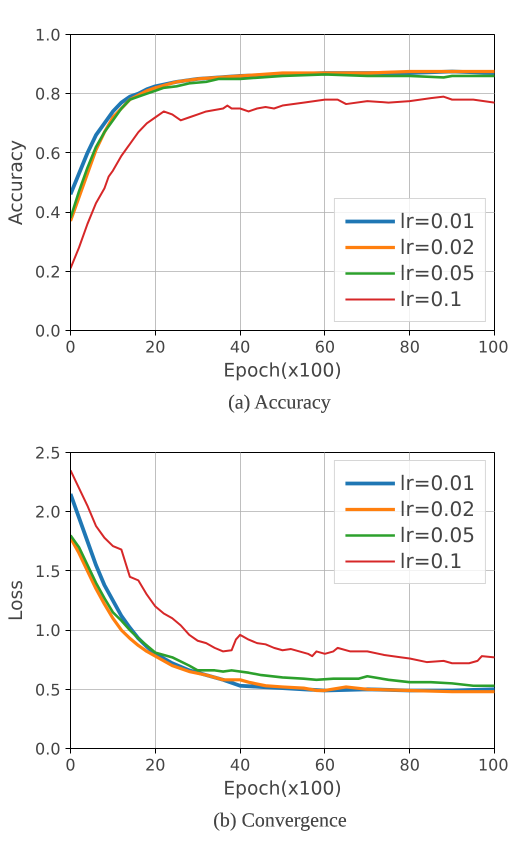 Image resolution: width=508 pixels, height=841 pixels. What do you see at coordinates (48, 571) in the screenshot?
I see `y-tick-label: 1.5` at bounding box center [48, 571].